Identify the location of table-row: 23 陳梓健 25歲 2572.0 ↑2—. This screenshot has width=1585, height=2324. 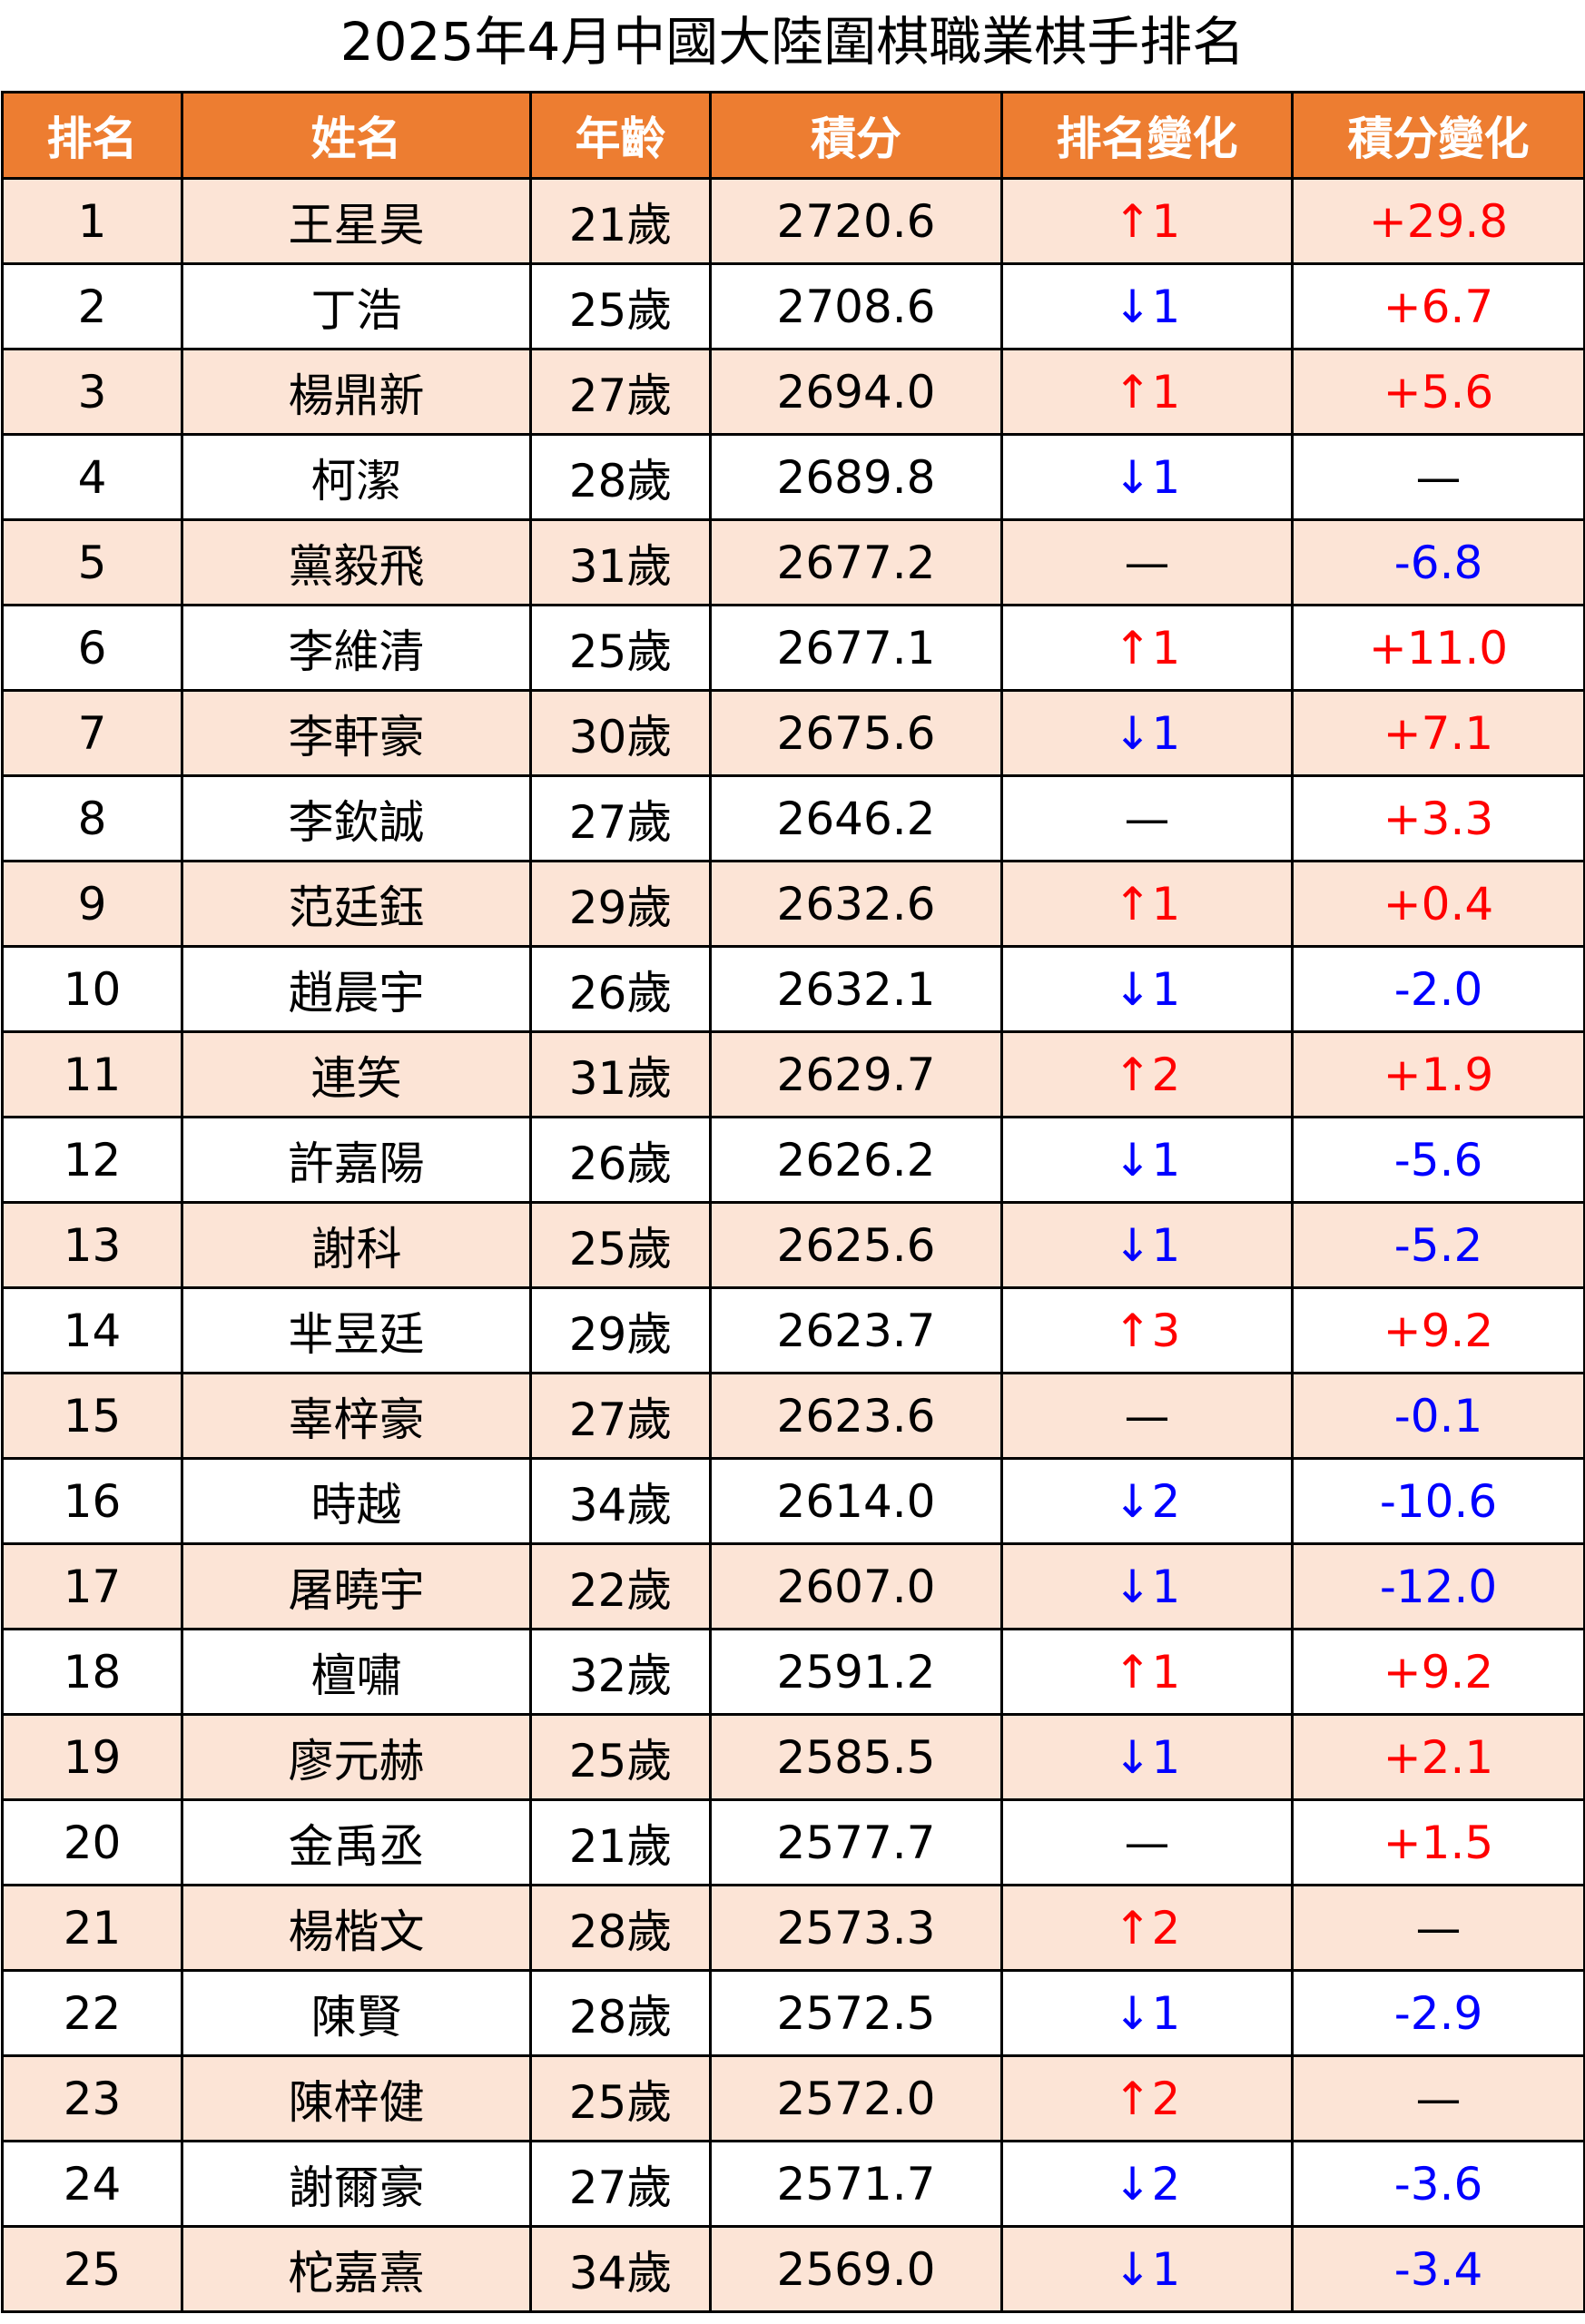
(793, 2098).